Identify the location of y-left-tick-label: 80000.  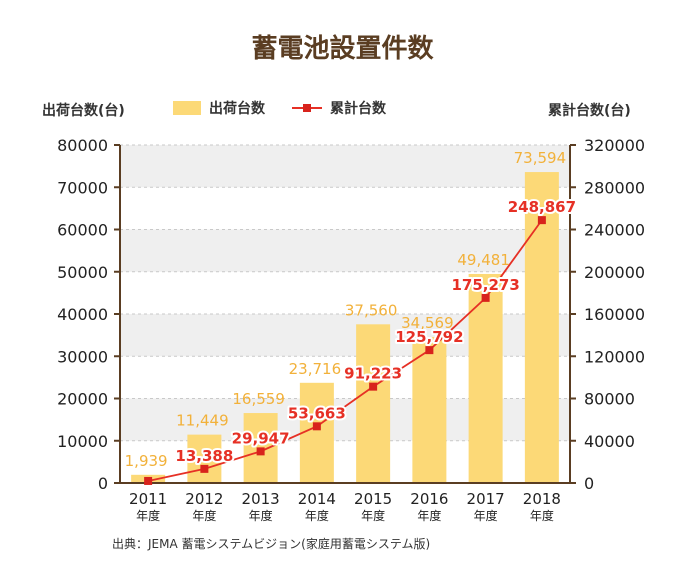
(82, 145).